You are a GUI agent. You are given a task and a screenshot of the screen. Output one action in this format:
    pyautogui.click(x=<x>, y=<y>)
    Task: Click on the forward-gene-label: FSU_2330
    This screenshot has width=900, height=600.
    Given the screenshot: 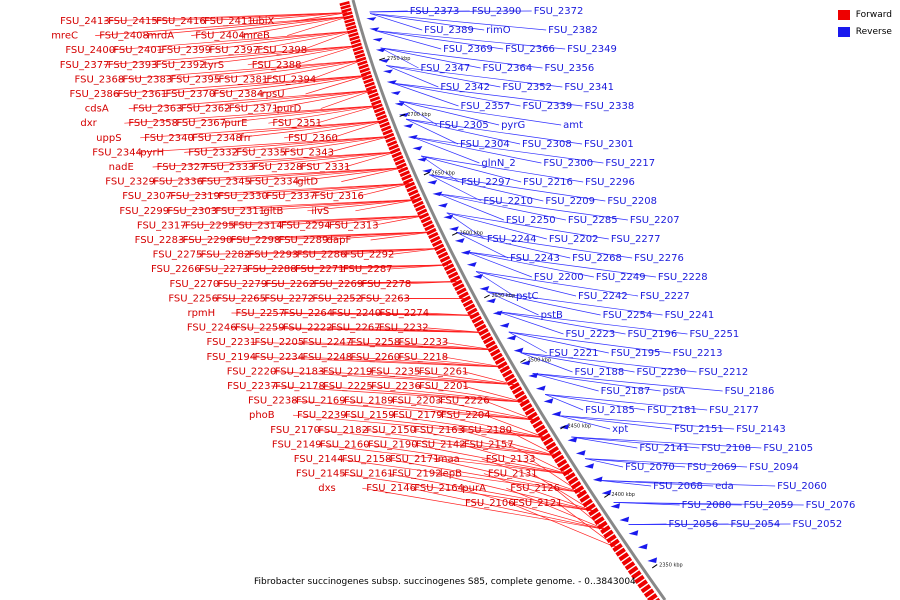 What is the action you would take?
    pyautogui.click(x=243, y=196)
    